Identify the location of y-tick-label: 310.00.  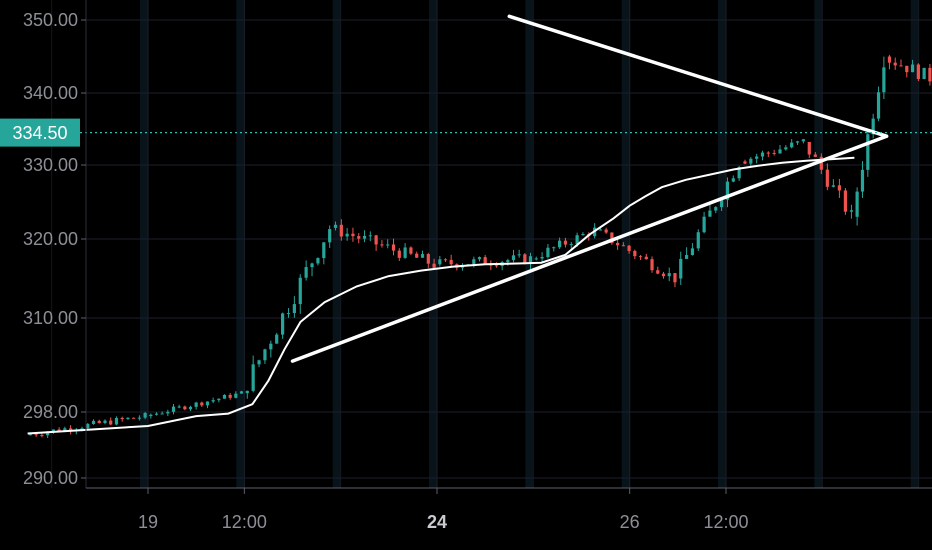
(50, 318).